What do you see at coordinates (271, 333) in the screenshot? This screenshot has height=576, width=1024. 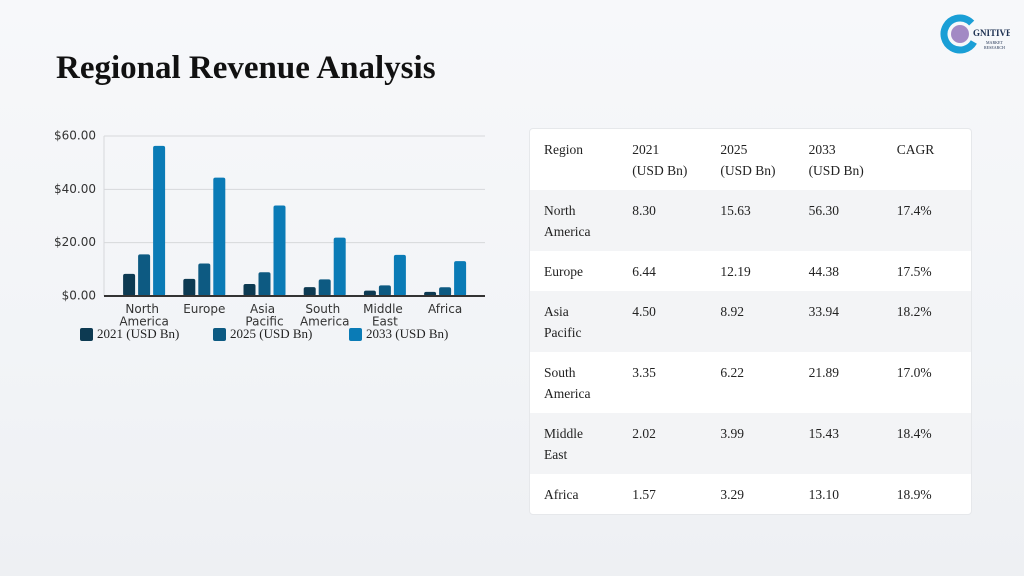 I see `legend-label: 2025 (USD Bn)` at bounding box center [271, 333].